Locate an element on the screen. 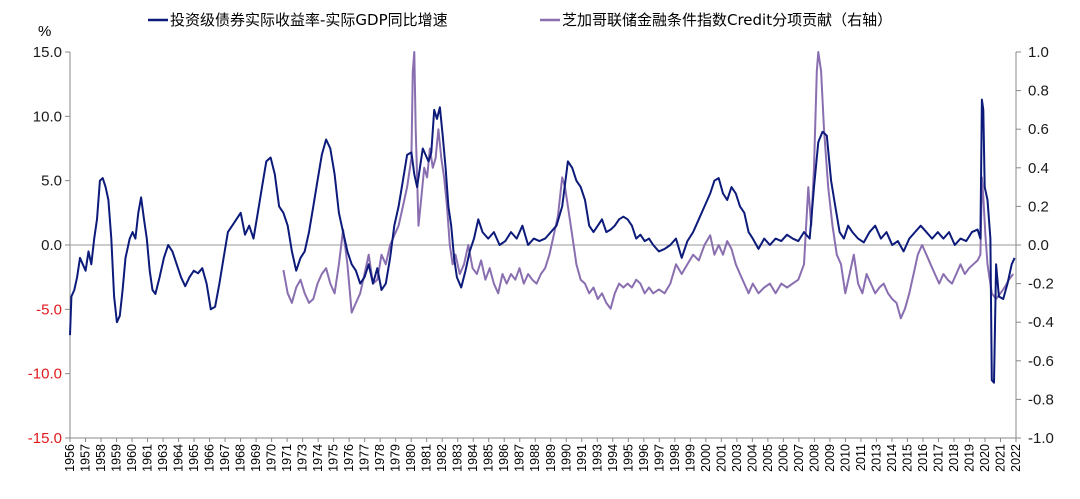 The width and height of the screenshot is (1080, 499). left-axis-unit-label: % is located at coordinates (44, 31).